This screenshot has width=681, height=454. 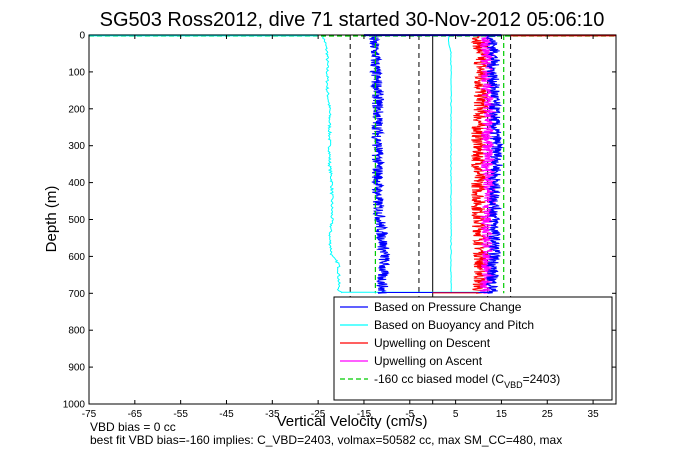 What do you see at coordinates (76, 294) in the screenshot?
I see `y-tick-label: 700` at bounding box center [76, 294].